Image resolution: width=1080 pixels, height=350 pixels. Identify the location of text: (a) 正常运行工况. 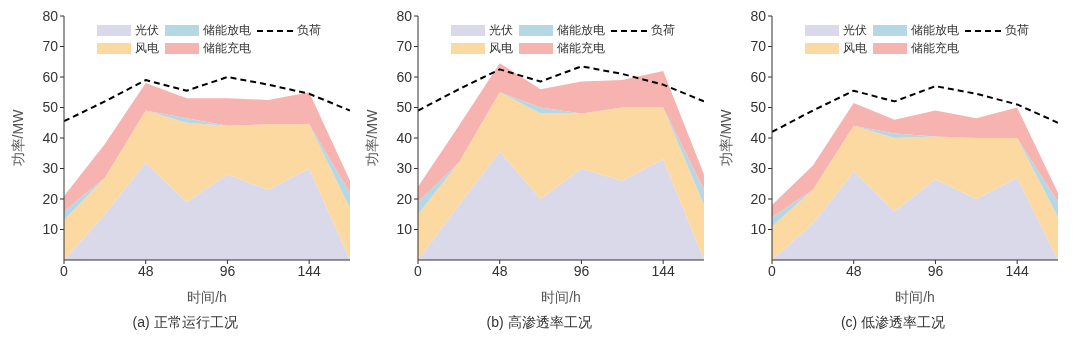
(185, 323).